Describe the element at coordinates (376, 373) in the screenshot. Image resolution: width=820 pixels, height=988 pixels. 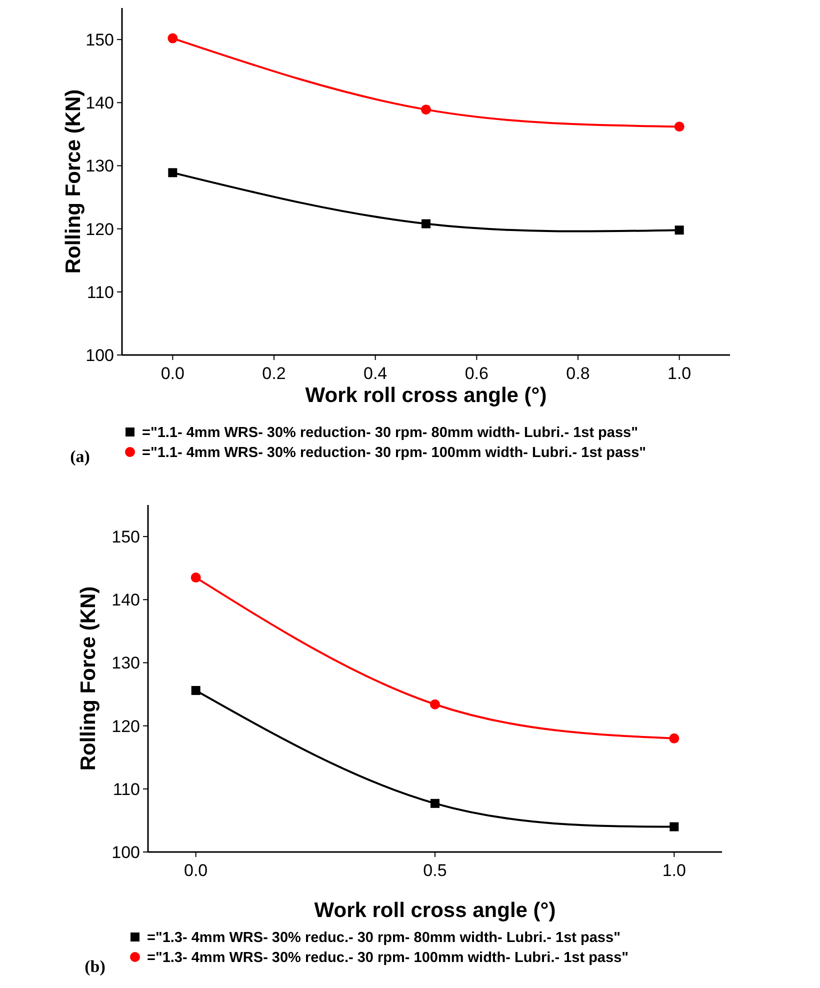
I see `x-tick-label: 0.4` at that location.